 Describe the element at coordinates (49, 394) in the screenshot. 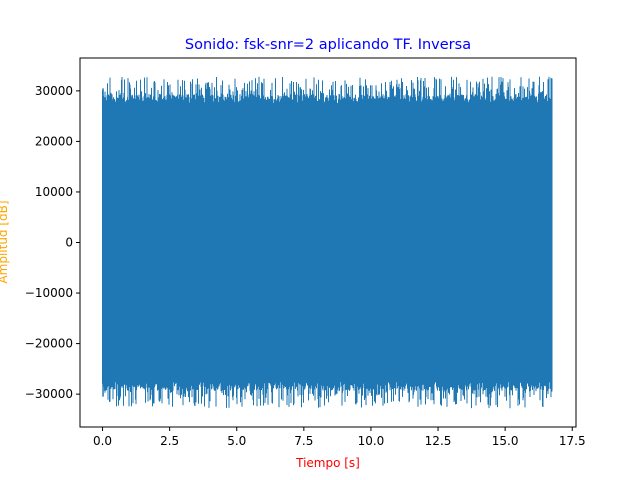

I see `y-tick-label: −30000` at that location.